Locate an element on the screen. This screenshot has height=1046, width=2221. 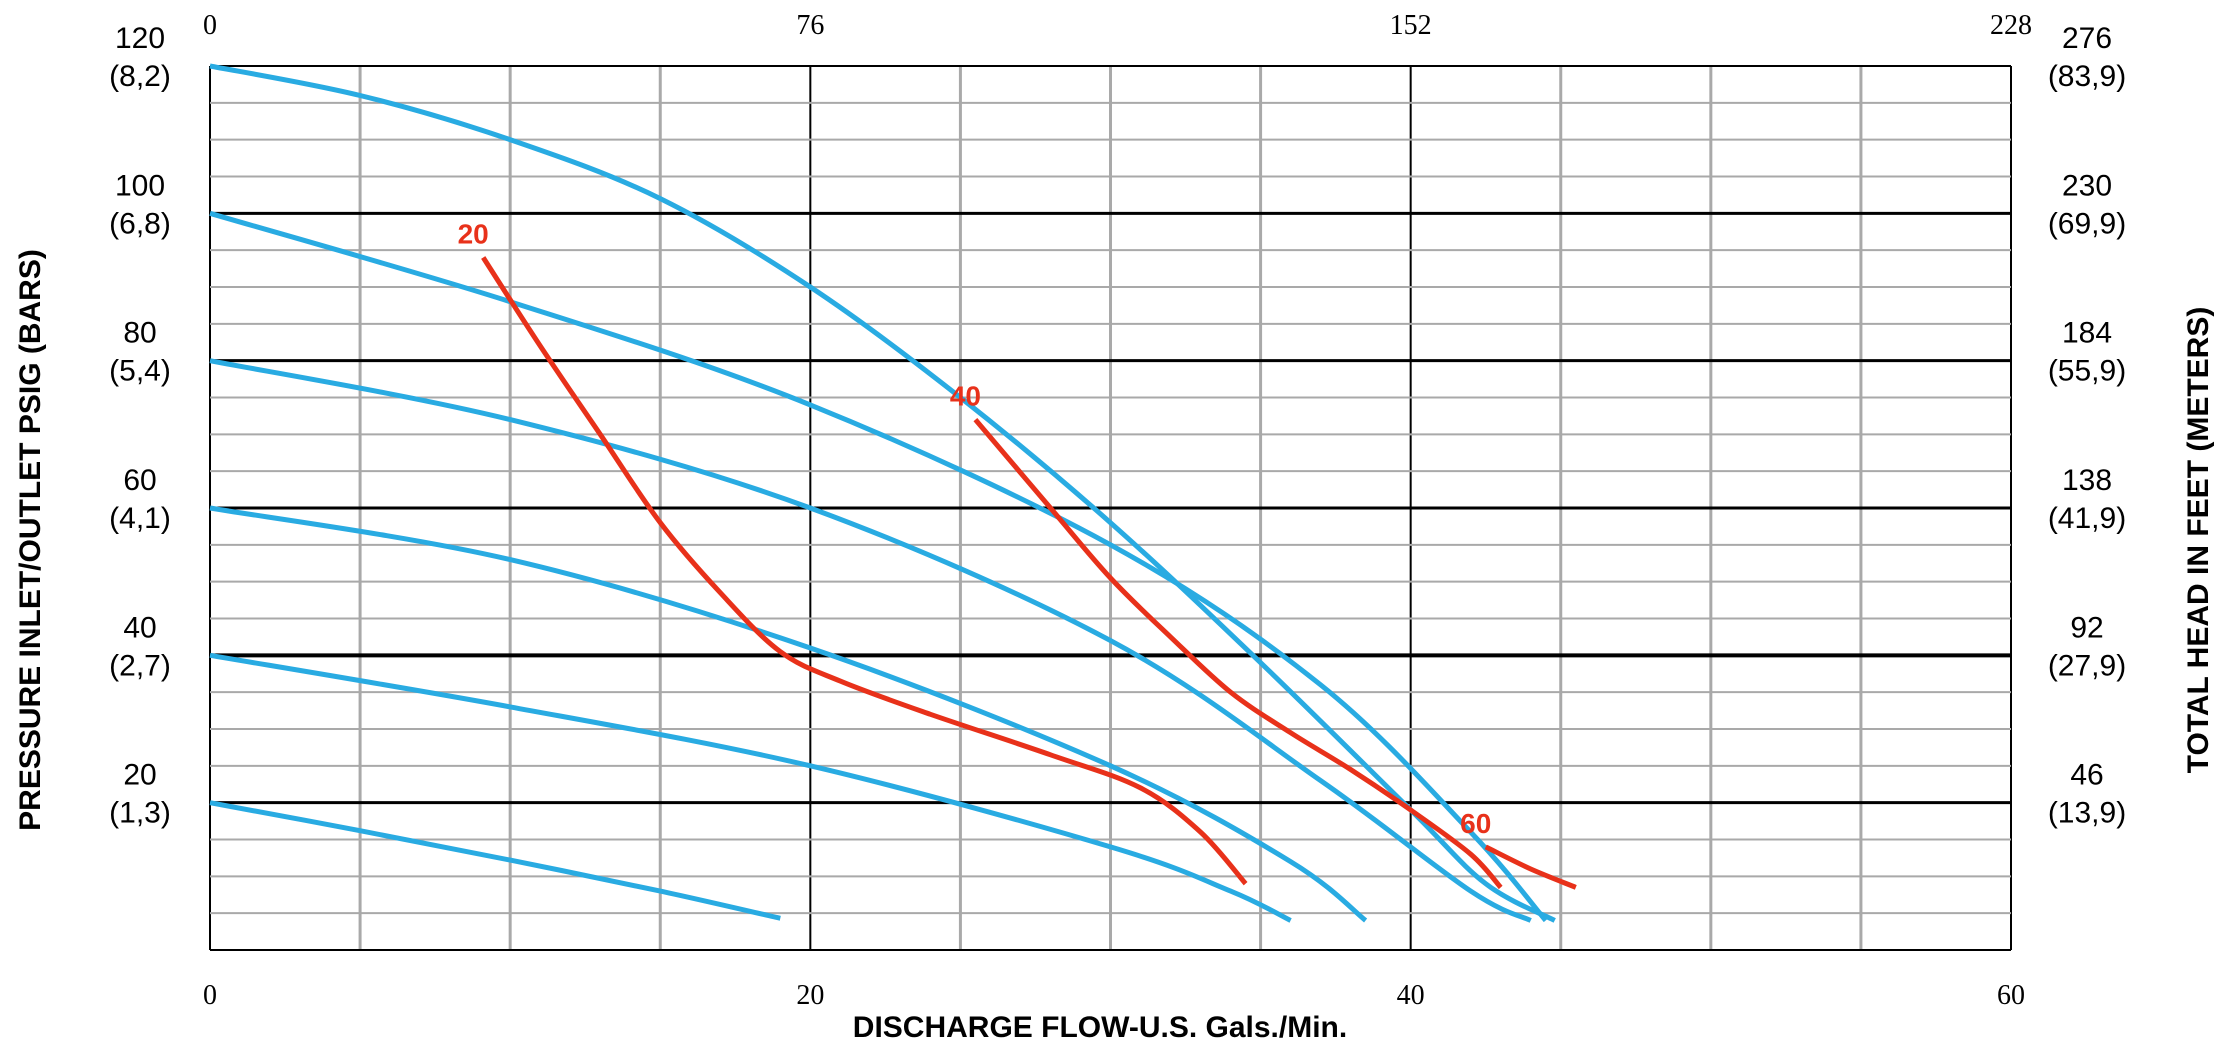
y-right-tick-feet: 138 is located at coordinates (2087, 480).